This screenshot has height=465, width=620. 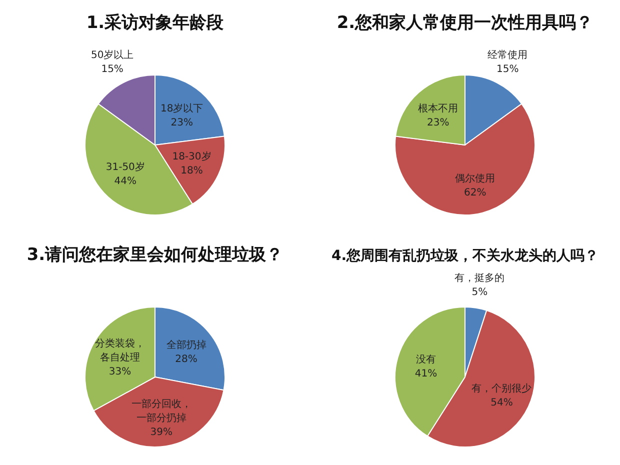 I want to click on title: 3.请问您在家里会如何处理垃圾？, so click(x=155, y=255).